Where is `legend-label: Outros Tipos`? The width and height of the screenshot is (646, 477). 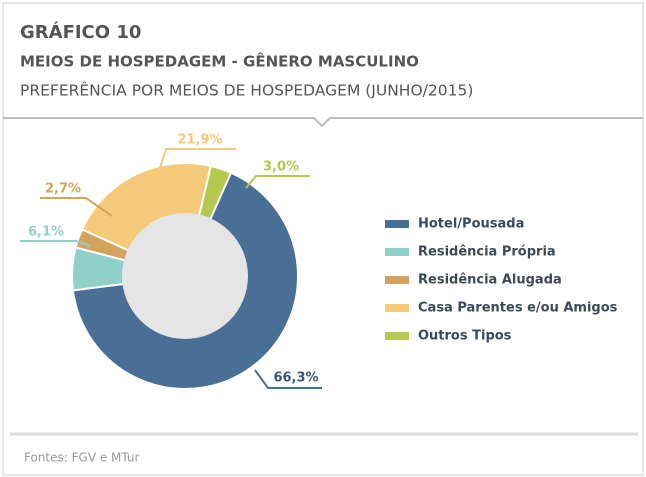
legend-label: Outros Tipos is located at coordinates (465, 336).